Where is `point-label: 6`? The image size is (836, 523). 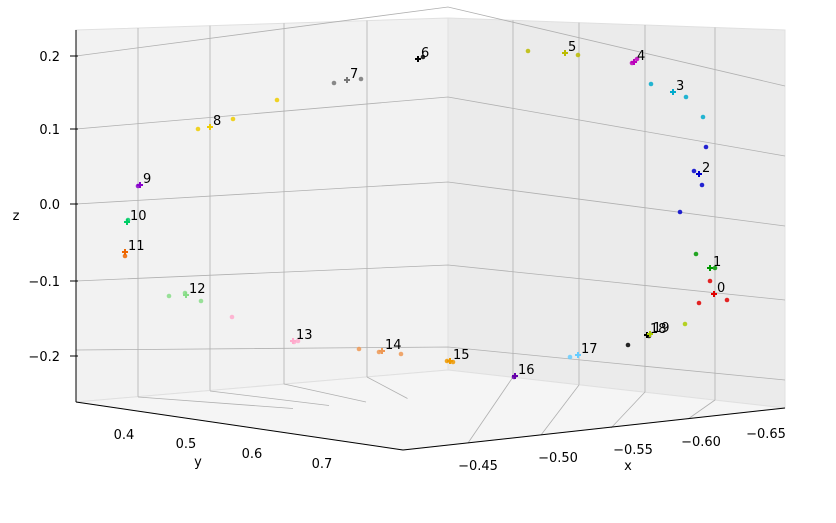
point-label: 6 is located at coordinates (425, 53).